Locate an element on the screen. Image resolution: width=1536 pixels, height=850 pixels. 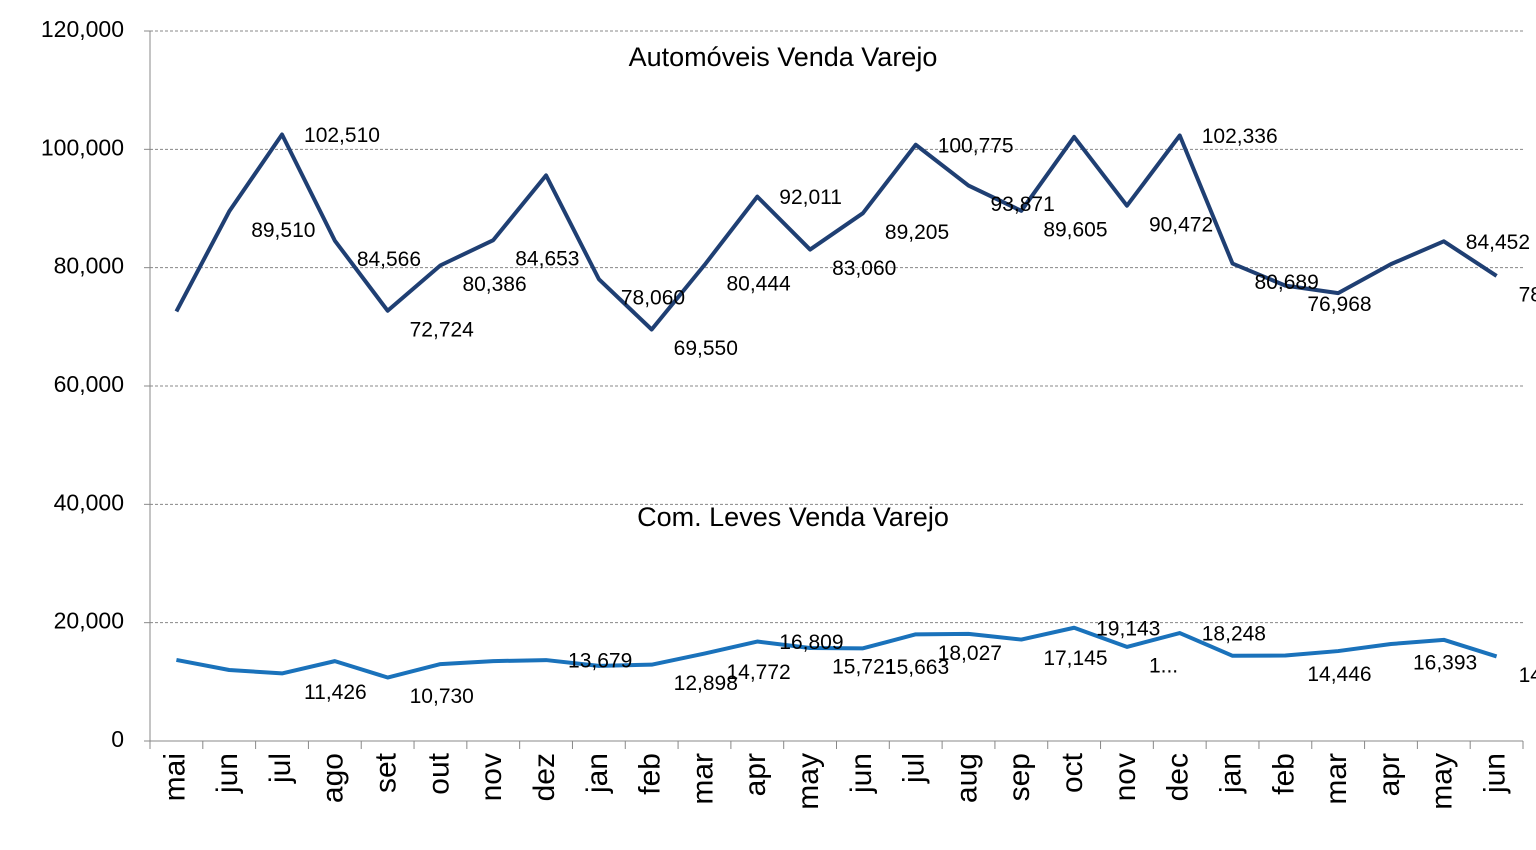
data-label: 80,386 is located at coordinates (494, 284).